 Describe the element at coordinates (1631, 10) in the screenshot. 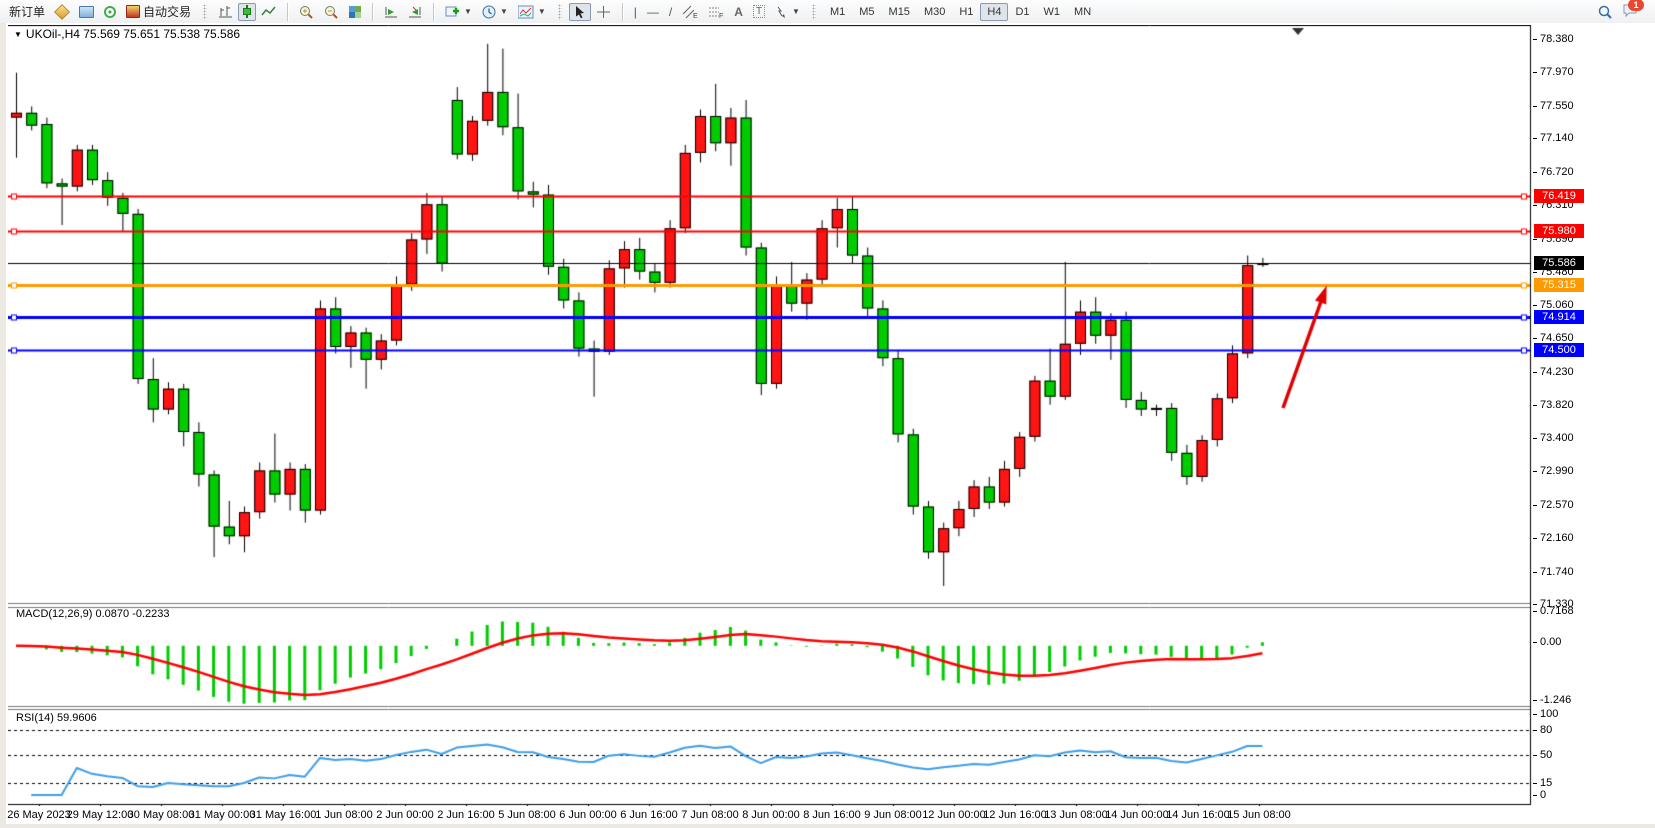

I see `notifications-button: 1` at that location.